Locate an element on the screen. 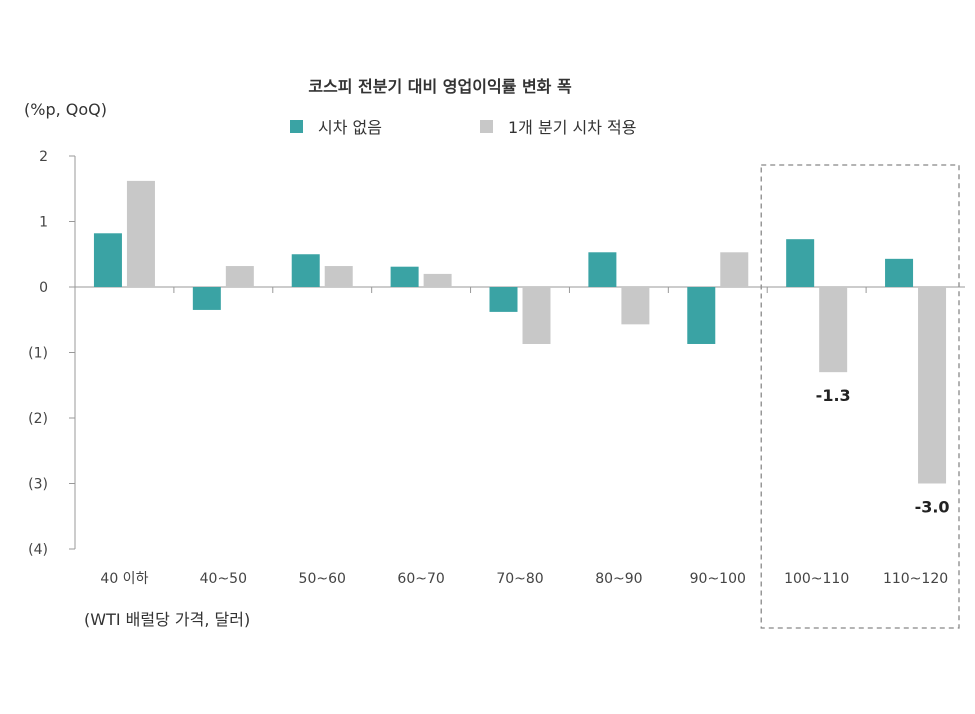  y-tick-label: (4) is located at coordinates (38, 550).